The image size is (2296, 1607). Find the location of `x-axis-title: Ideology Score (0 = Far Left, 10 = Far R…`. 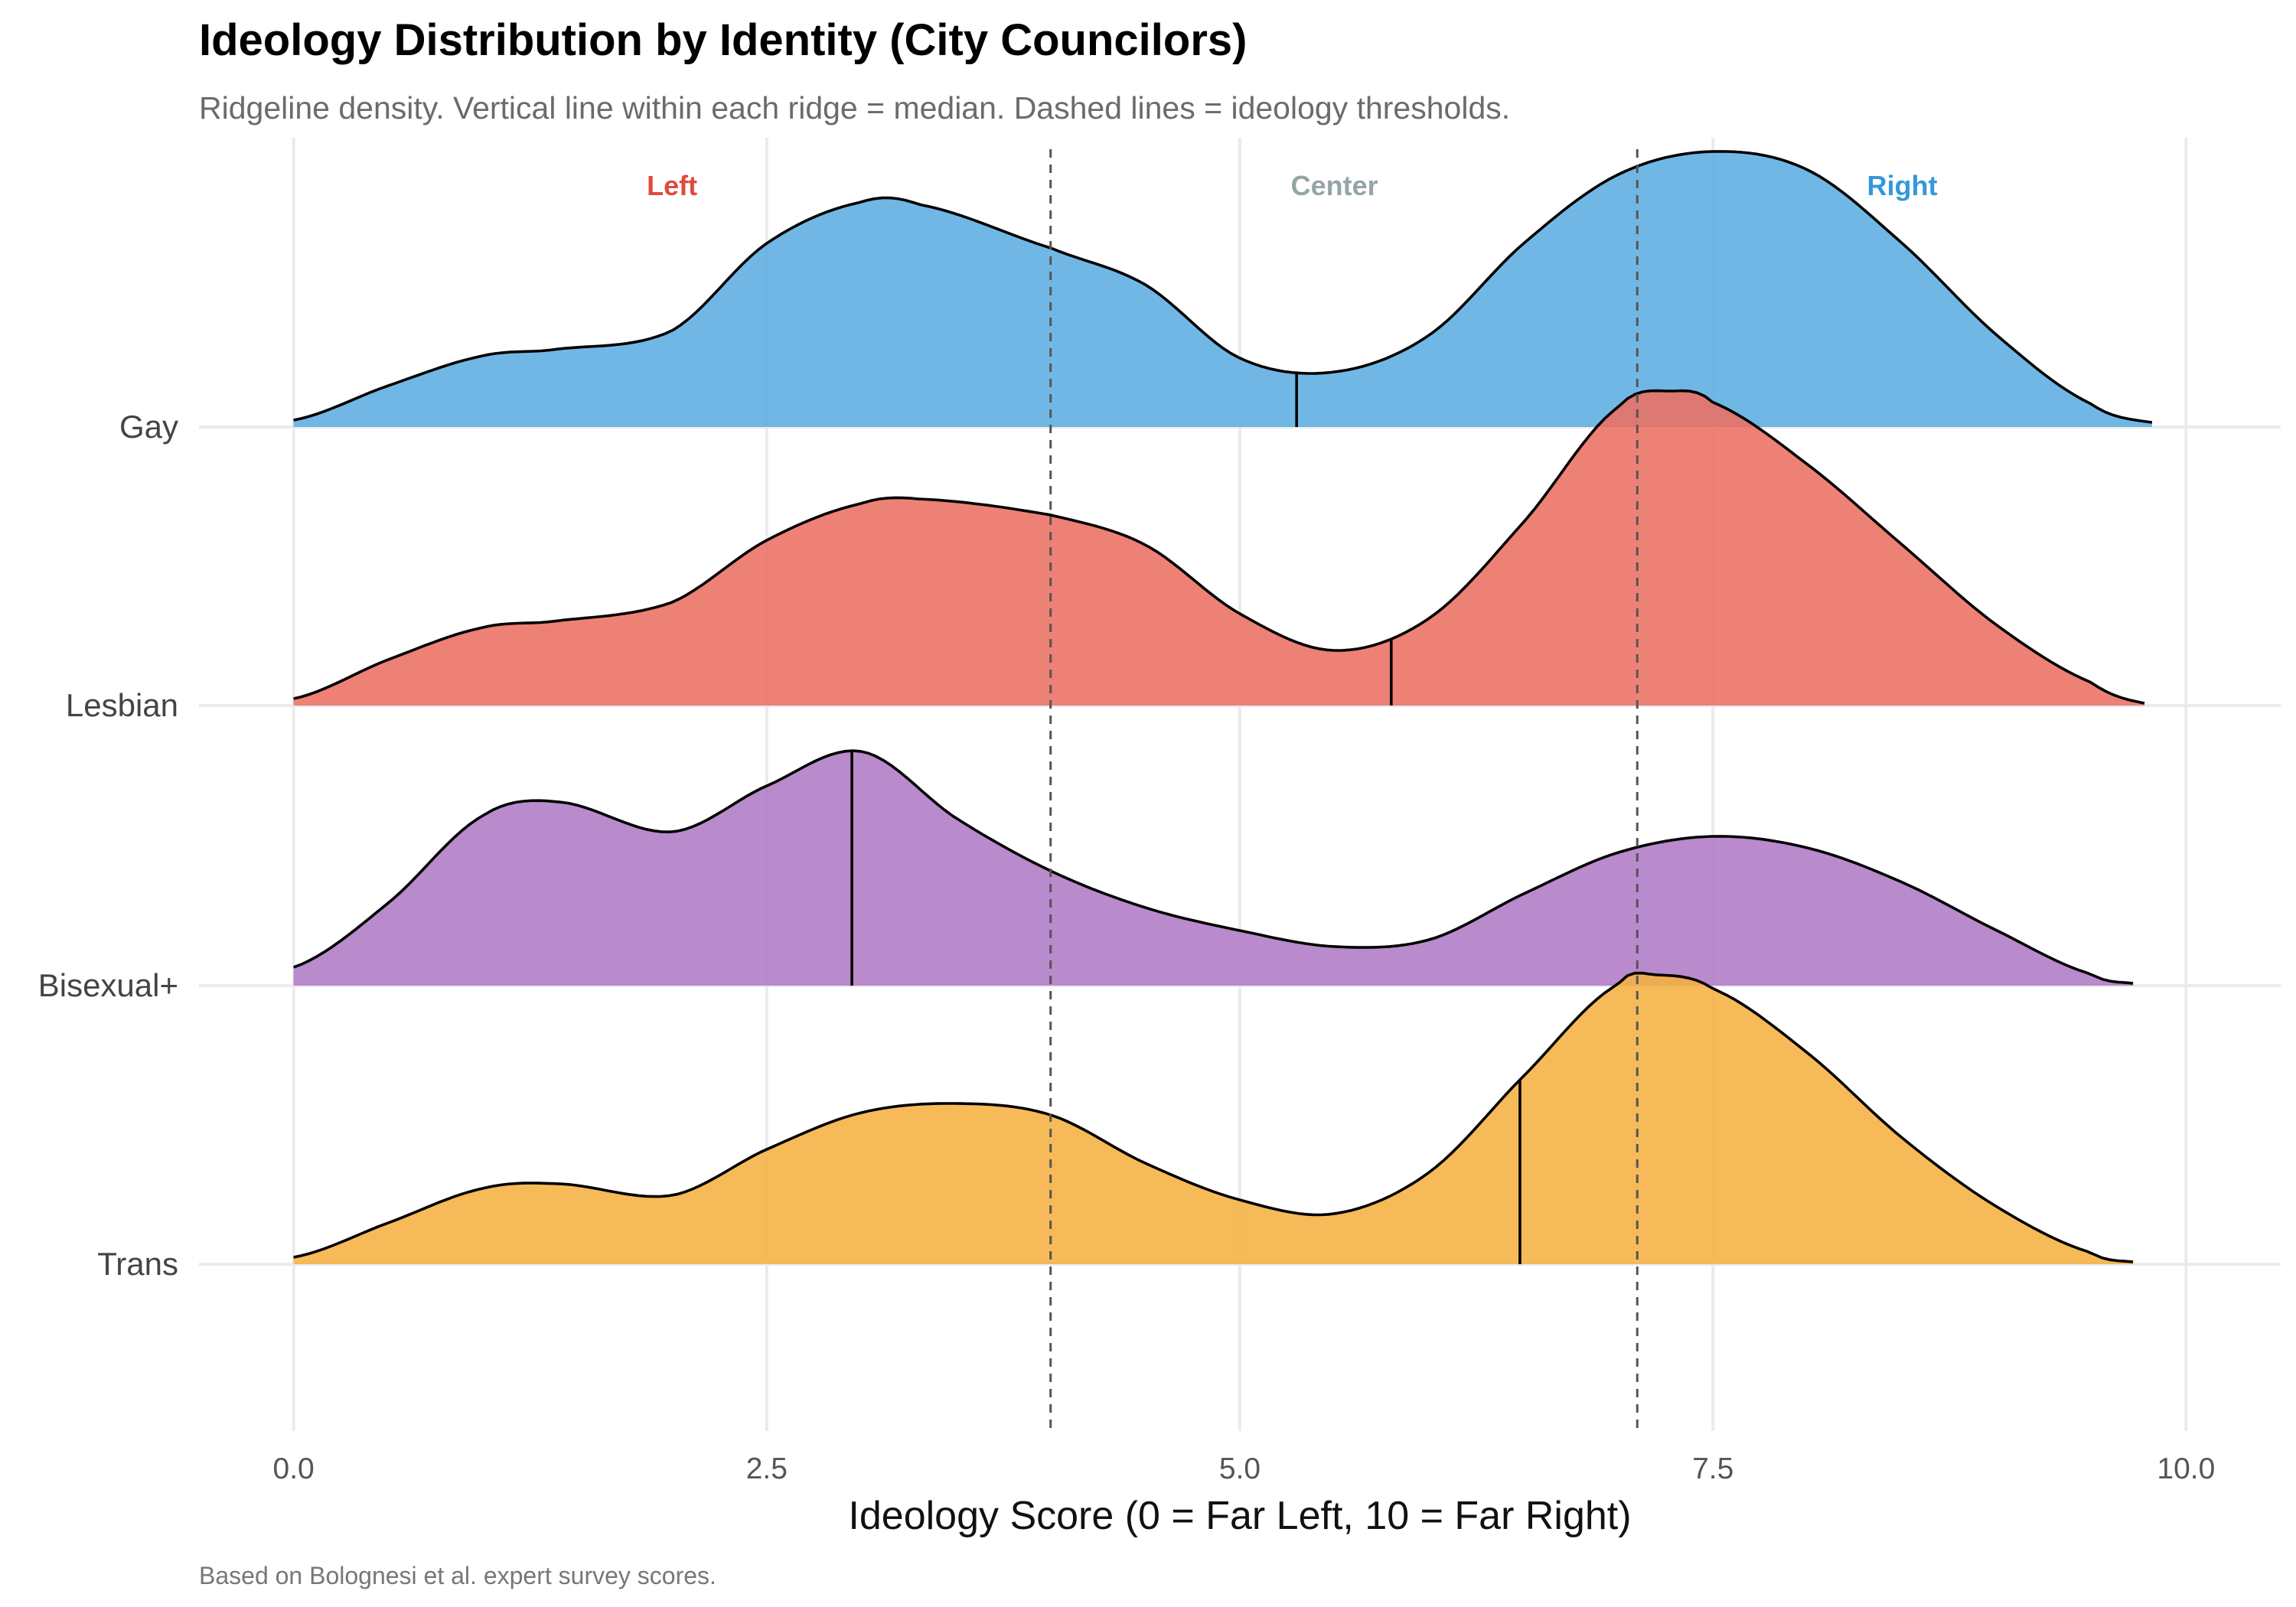

x-axis-title: Ideology Score (0 = Far Left, 10 = Far R… is located at coordinates (1239, 1516).